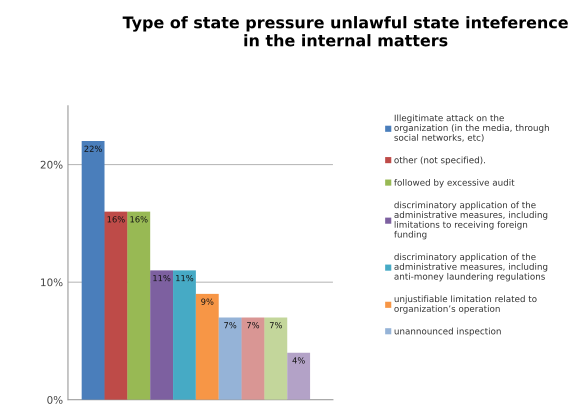 The width and height of the screenshot is (576, 410). What do you see at coordinates (471, 220) in the screenshot?
I see `legend-label: discriminatory application of the administrative measures, including limitations to receiving foreign funding` at bounding box center [471, 220].